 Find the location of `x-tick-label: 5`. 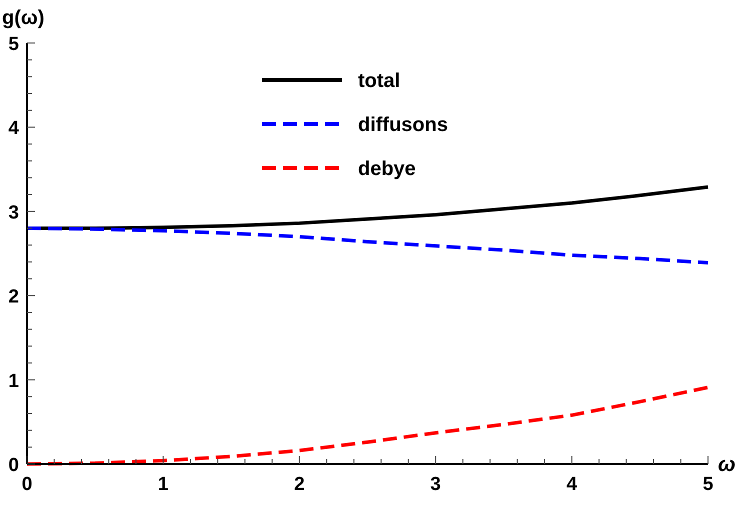

x-tick-label: 5 is located at coordinates (708, 484).